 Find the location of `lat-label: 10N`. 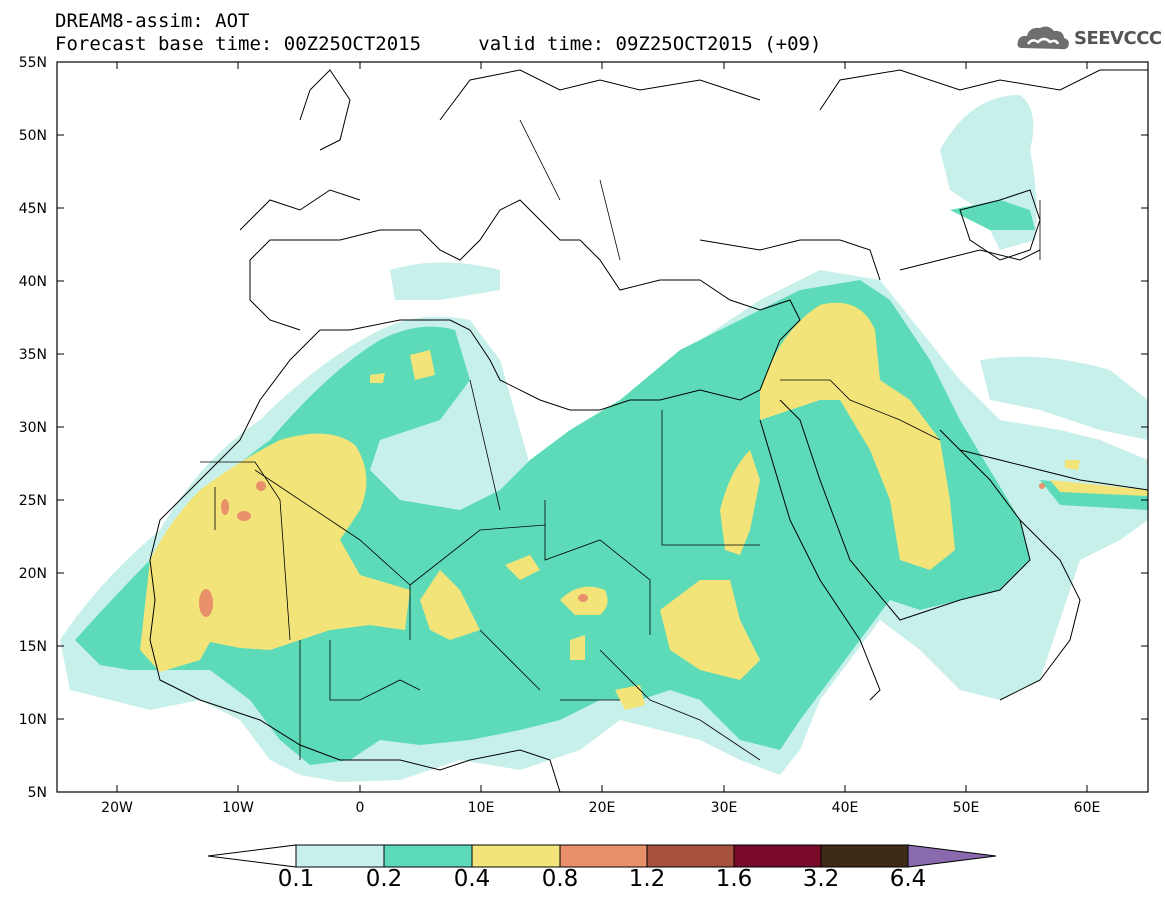

lat-label: 10N is located at coordinates (33, 720).